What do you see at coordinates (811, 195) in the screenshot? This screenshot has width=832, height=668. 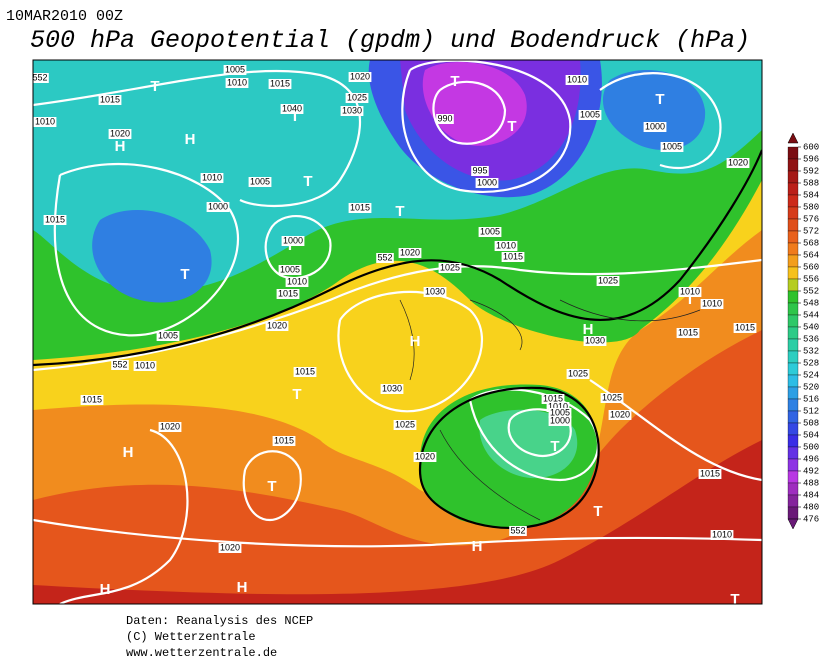 I see `colorbar-tick-label: 584` at bounding box center [811, 195].